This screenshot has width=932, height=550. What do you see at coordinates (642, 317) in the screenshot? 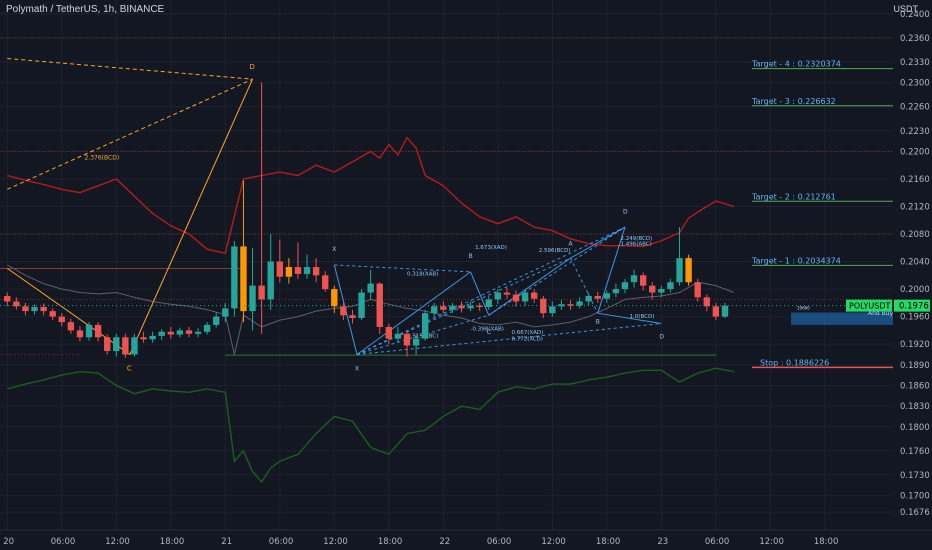
I see `ratio-label: 1.0(BCD)` at bounding box center [642, 317].